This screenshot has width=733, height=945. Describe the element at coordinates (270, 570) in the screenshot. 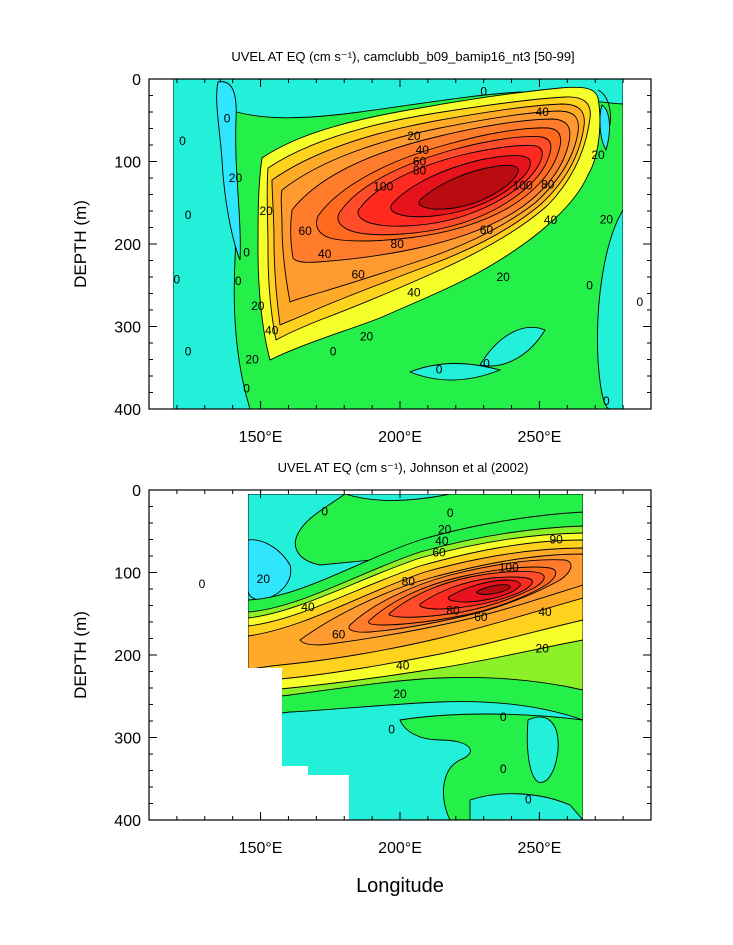

I see `fill-lightblue-w2` at that location.